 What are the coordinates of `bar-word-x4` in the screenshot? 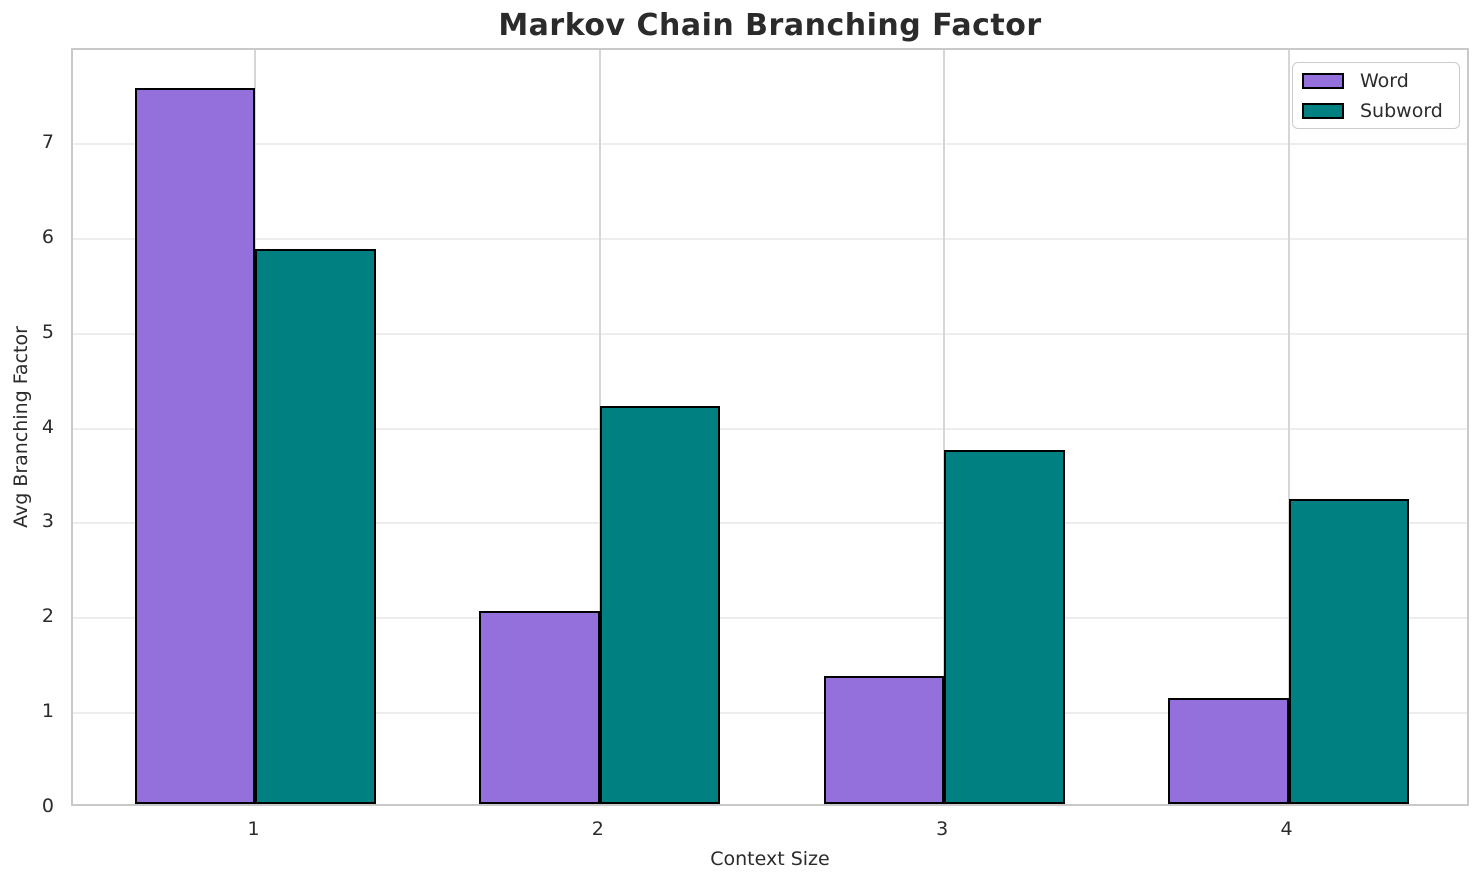 It's located at (1228, 750).